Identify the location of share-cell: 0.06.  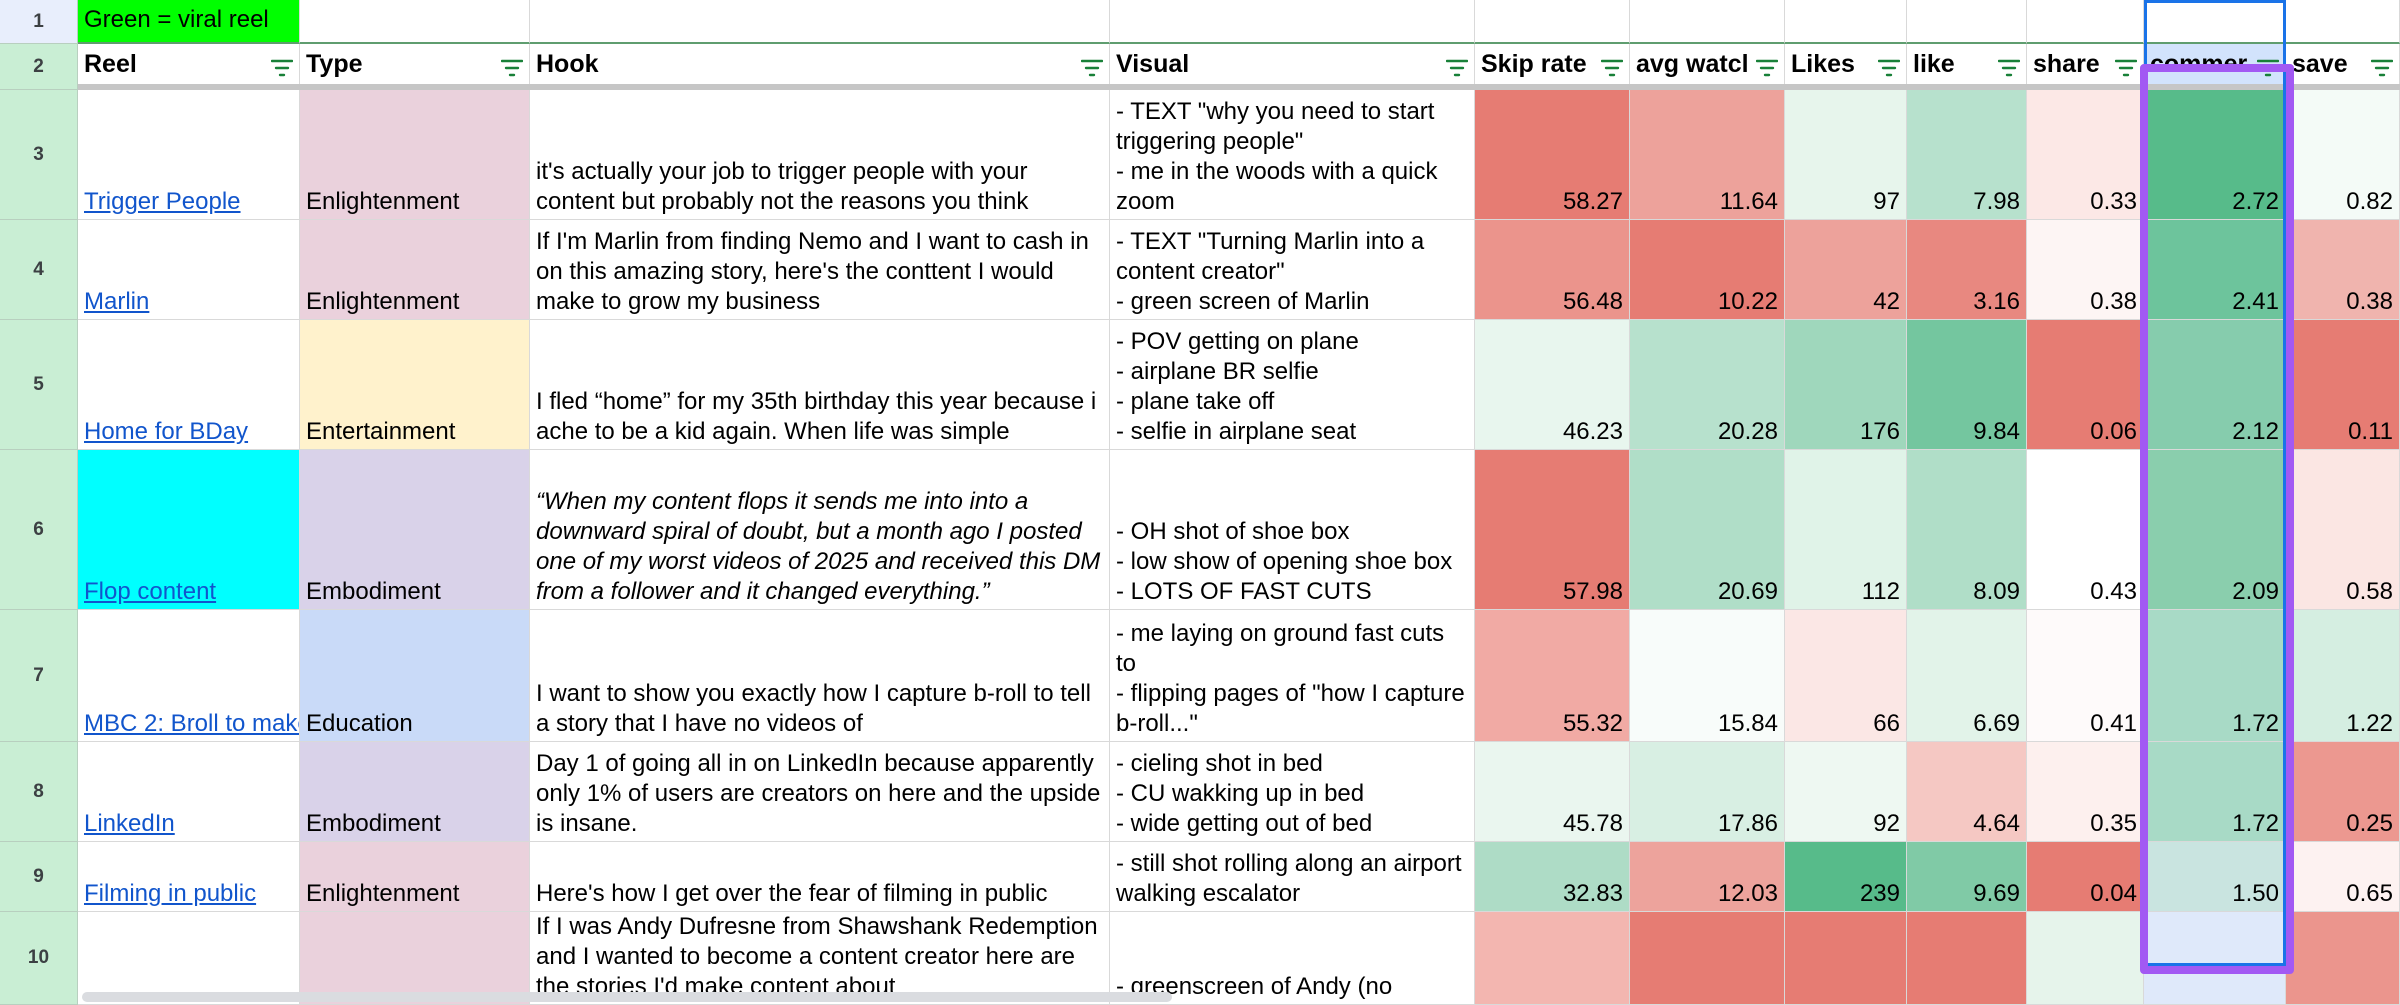
(2085, 385).